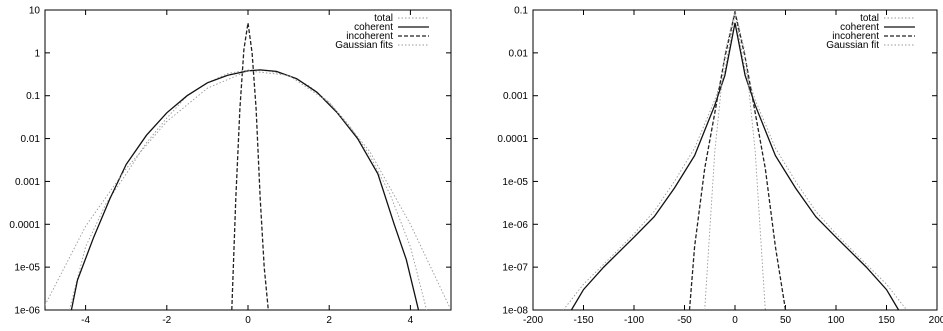  What do you see at coordinates (936, 320) in the screenshot?
I see `x-tick-label: 200` at bounding box center [936, 320].